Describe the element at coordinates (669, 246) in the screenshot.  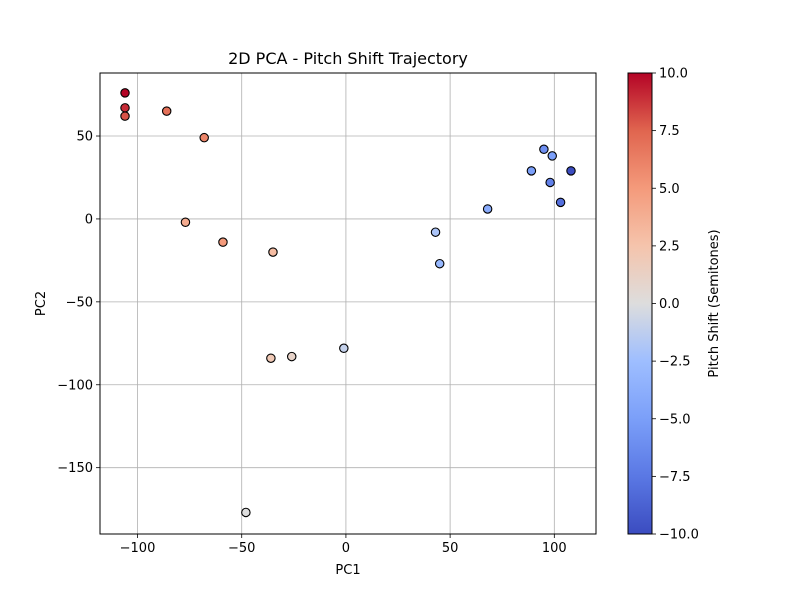
I see `colorbar-tick-label: 2.5` at that location.